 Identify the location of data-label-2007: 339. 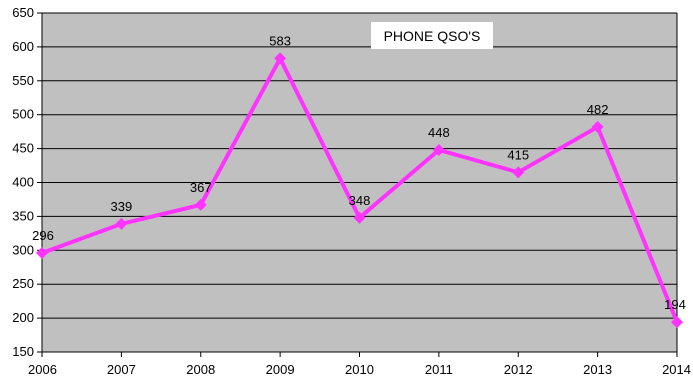
(122, 206).